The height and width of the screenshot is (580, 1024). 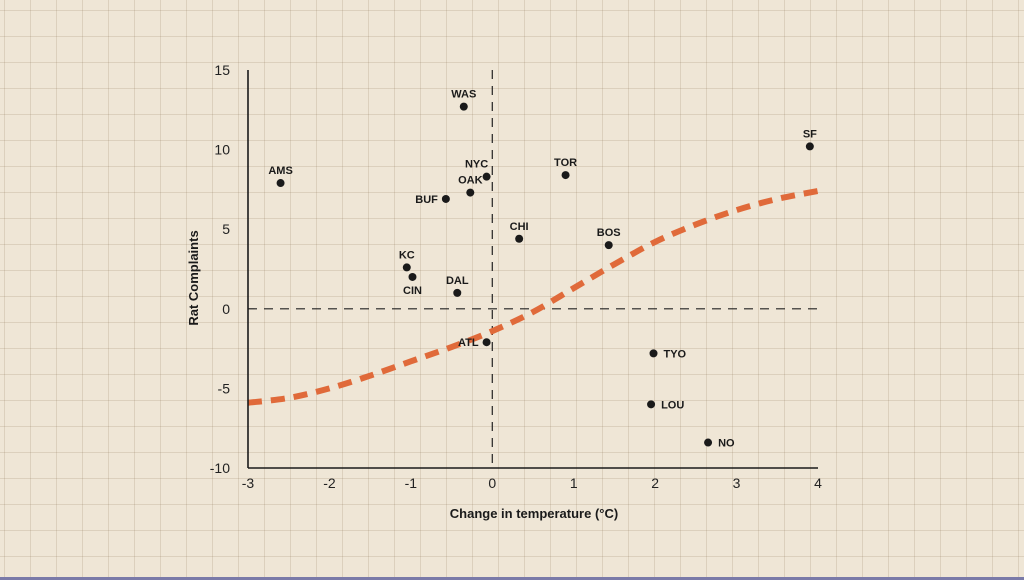 What do you see at coordinates (412, 291) in the screenshot?
I see `point-label-cin: CIN` at bounding box center [412, 291].